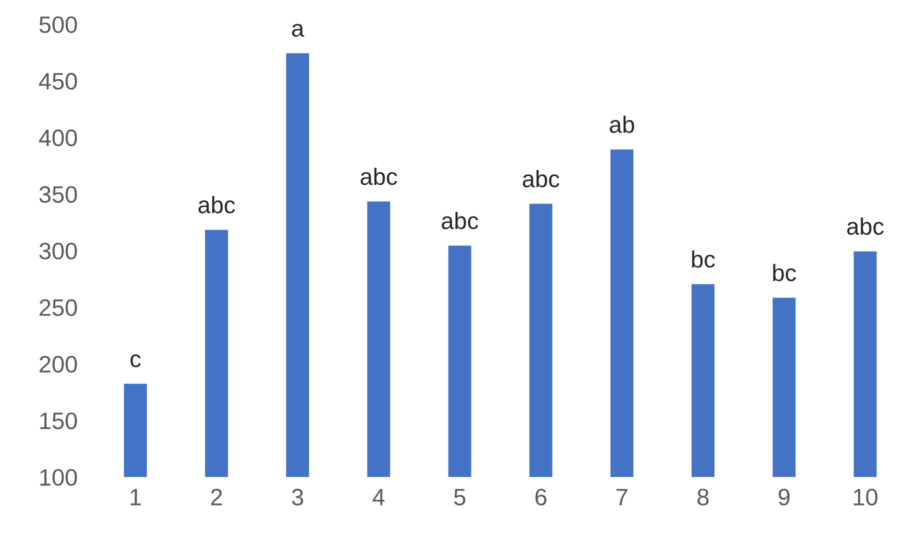 The height and width of the screenshot is (539, 919). I want to click on y-tick-label: 350, so click(58, 194).